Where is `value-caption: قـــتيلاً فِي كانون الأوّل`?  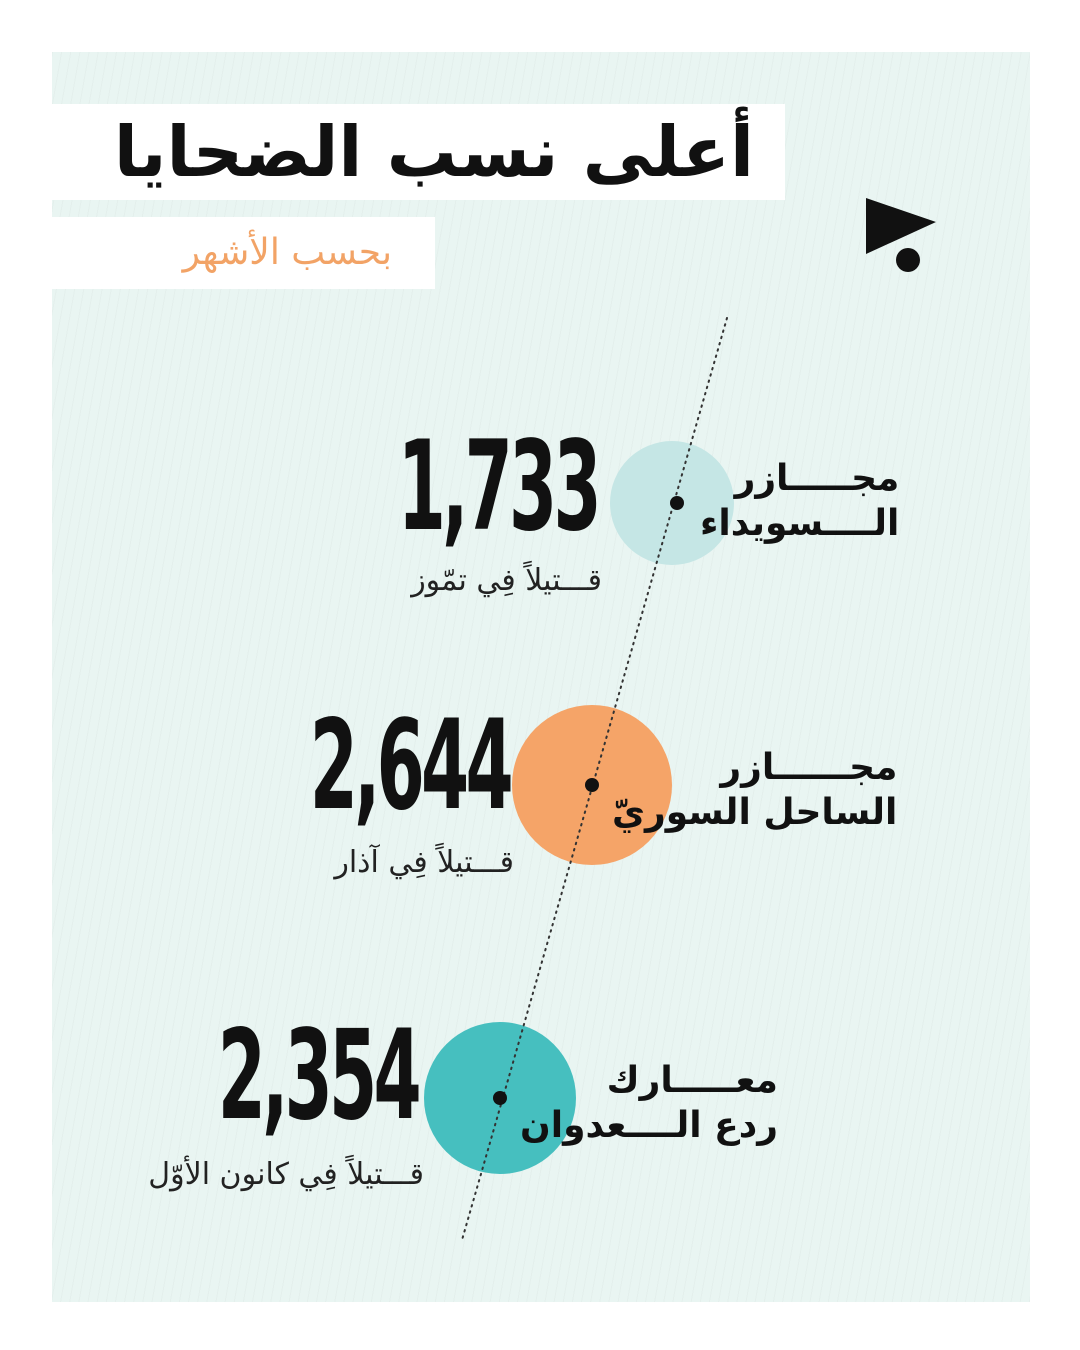
value-caption: قـــتيلاً فِي كانون الأوّل is located at coordinates (286, 1174).